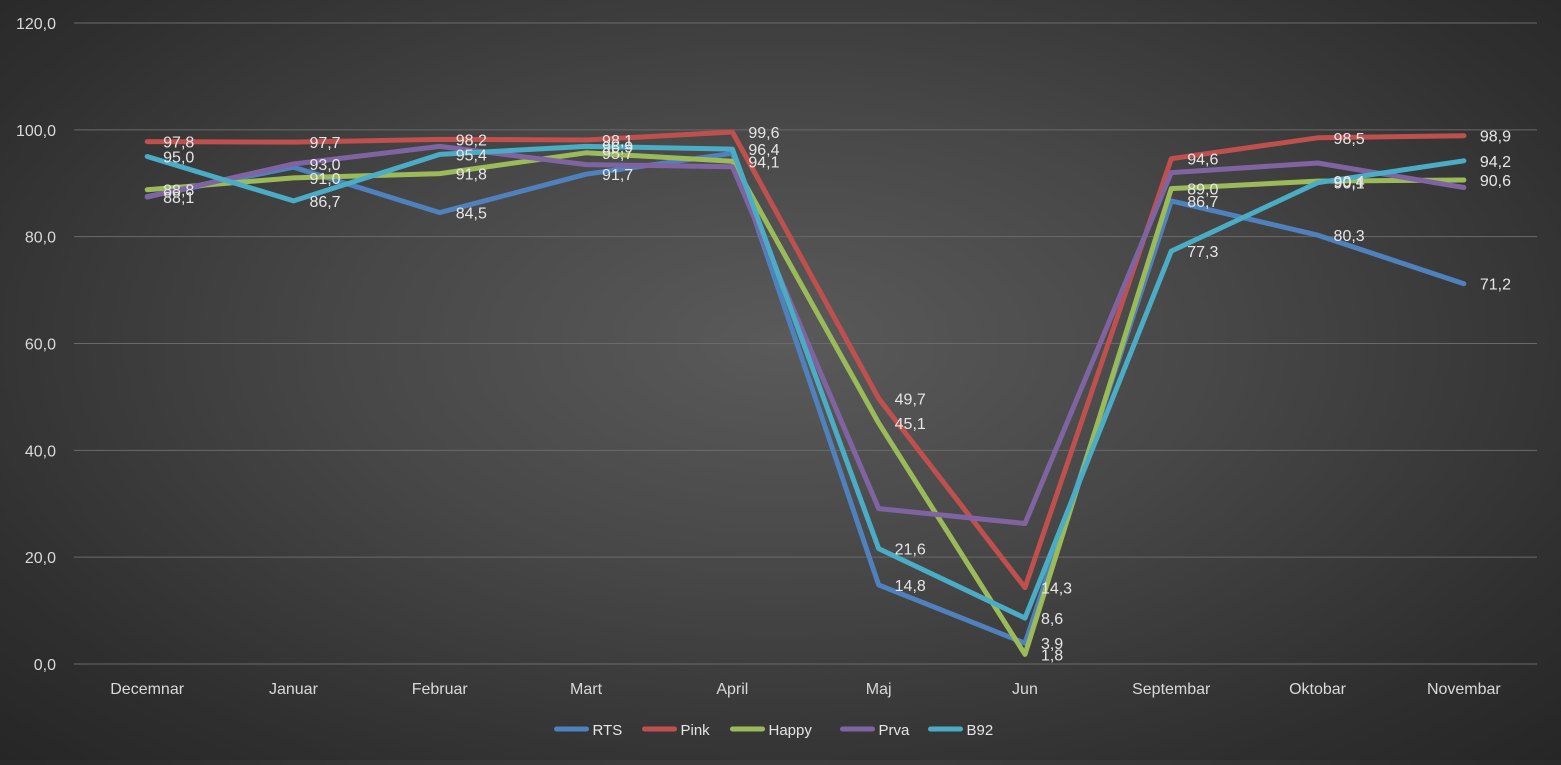 This screenshot has width=1561, height=765. I want to click on y-tick-label: 60,0, so click(40, 345).